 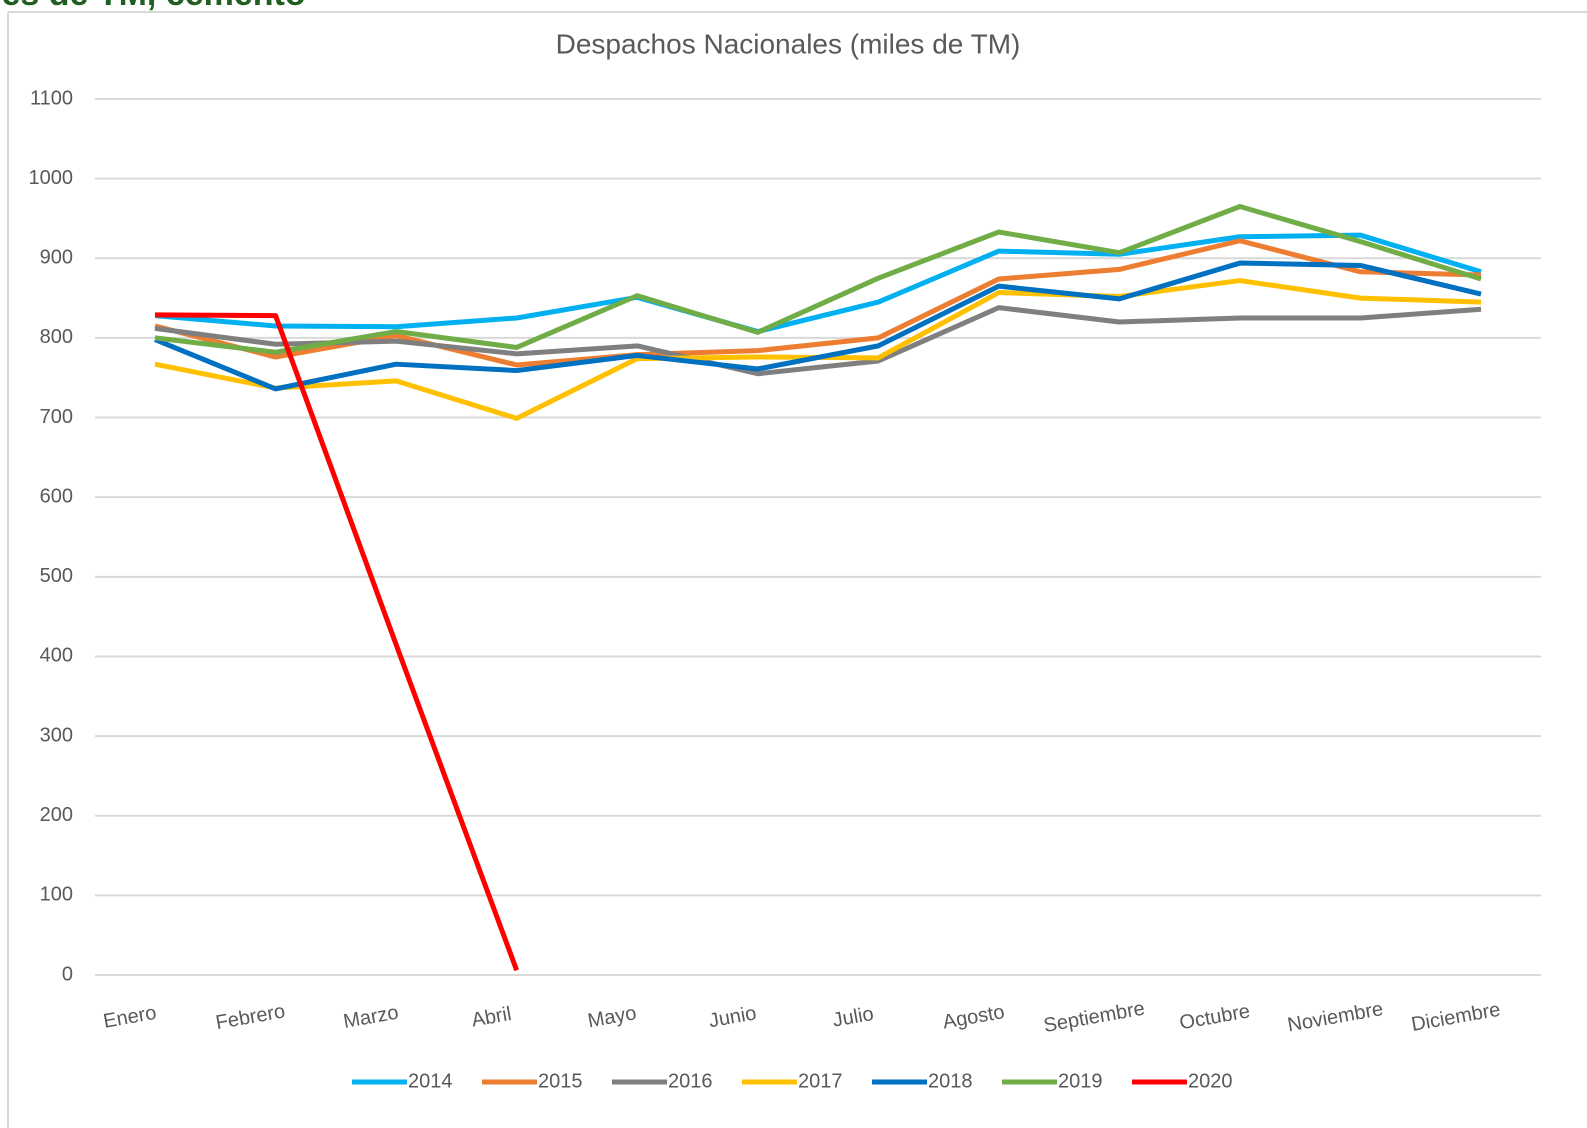 I want to click on legend-label: 2020, so click(x=1210, y=1081).